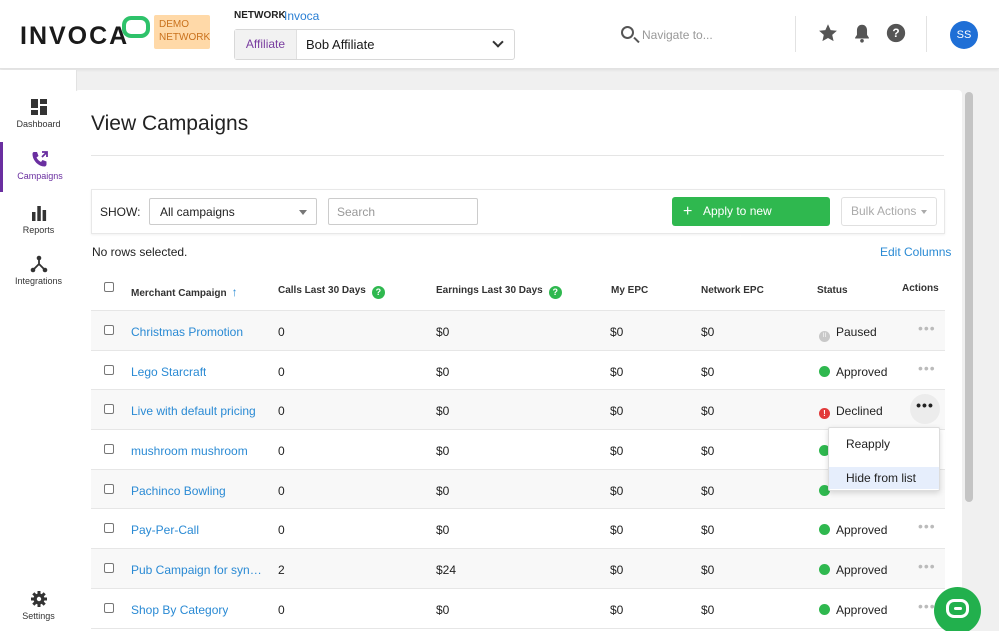 Image resolution: width=999 pixels, height=631 pixels. Describe the element at coordinates (40, 159) in the screenshot. I see `campaigns-icon` at that location.